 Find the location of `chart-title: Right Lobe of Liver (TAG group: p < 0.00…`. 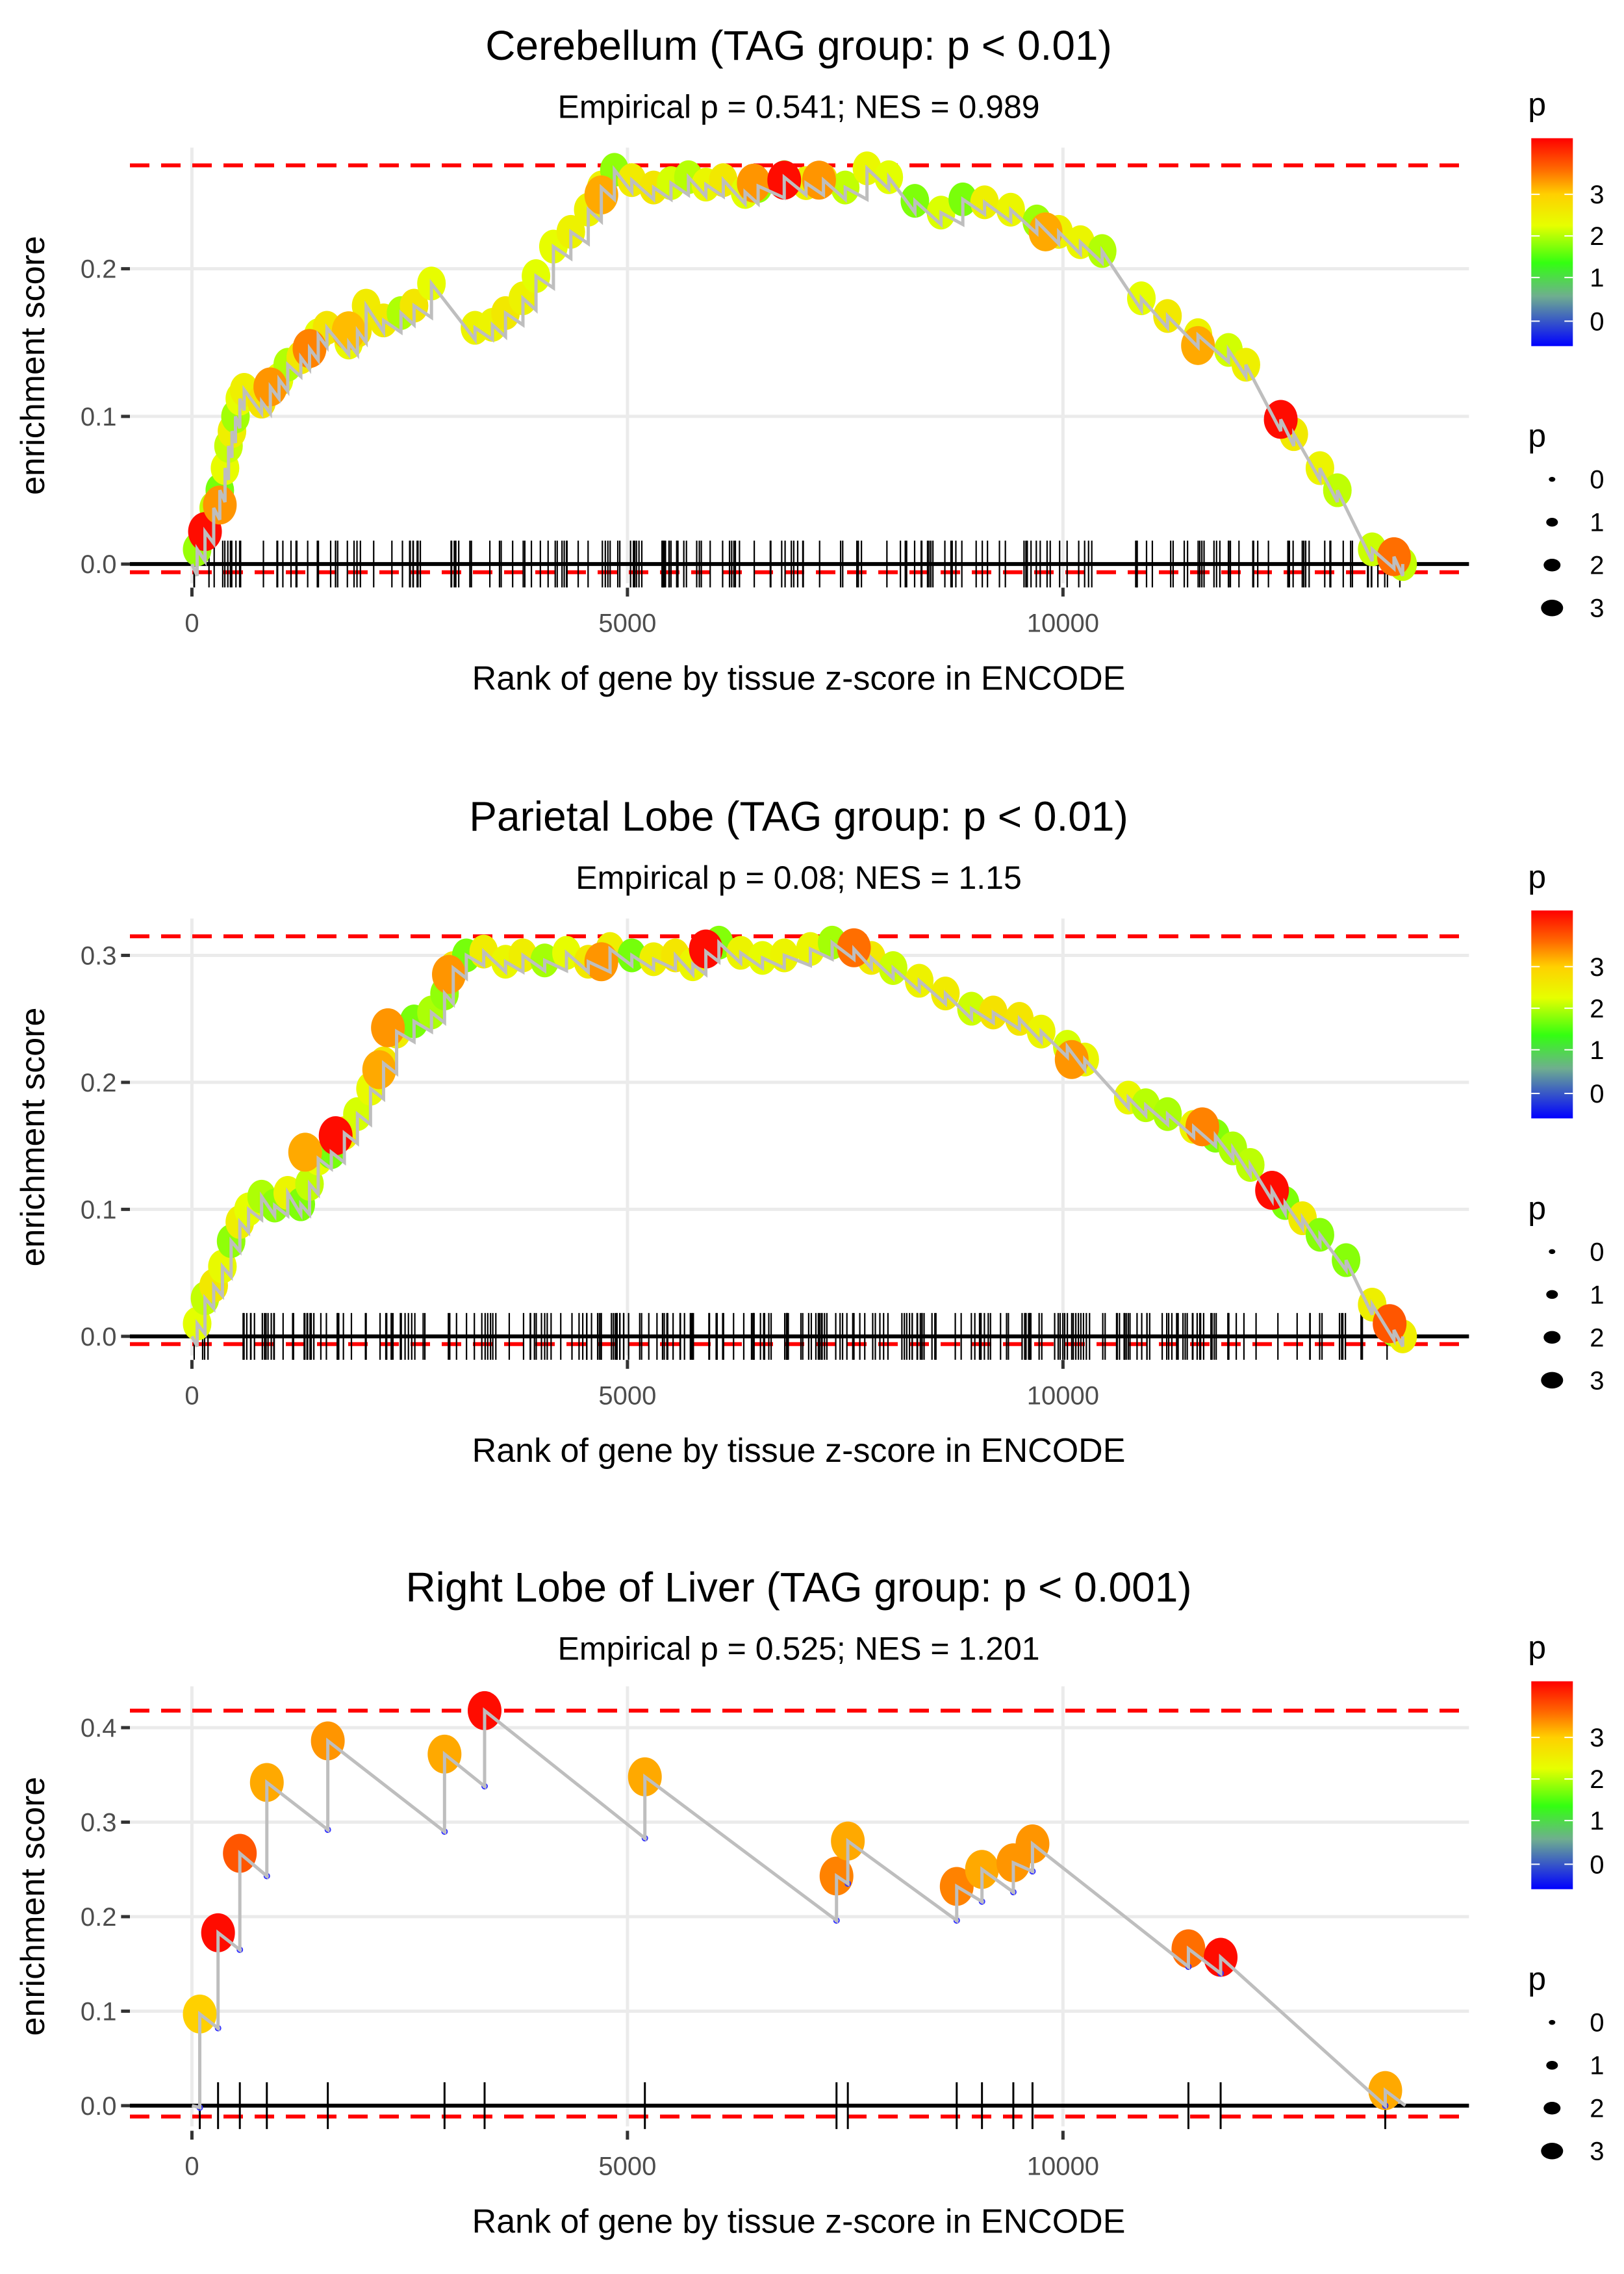

chart-title: Right Lobe of Liver (TAG group: p < 0.00… is located at coordinates (798, 1587).